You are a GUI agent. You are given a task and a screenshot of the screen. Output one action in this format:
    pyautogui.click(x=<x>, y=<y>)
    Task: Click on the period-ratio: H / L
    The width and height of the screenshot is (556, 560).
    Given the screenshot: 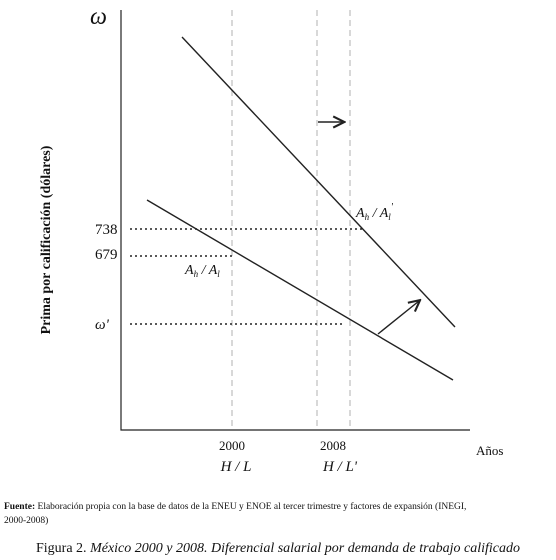 What is the action you would take?
    pyautogui.click(x=236, y=467)
    